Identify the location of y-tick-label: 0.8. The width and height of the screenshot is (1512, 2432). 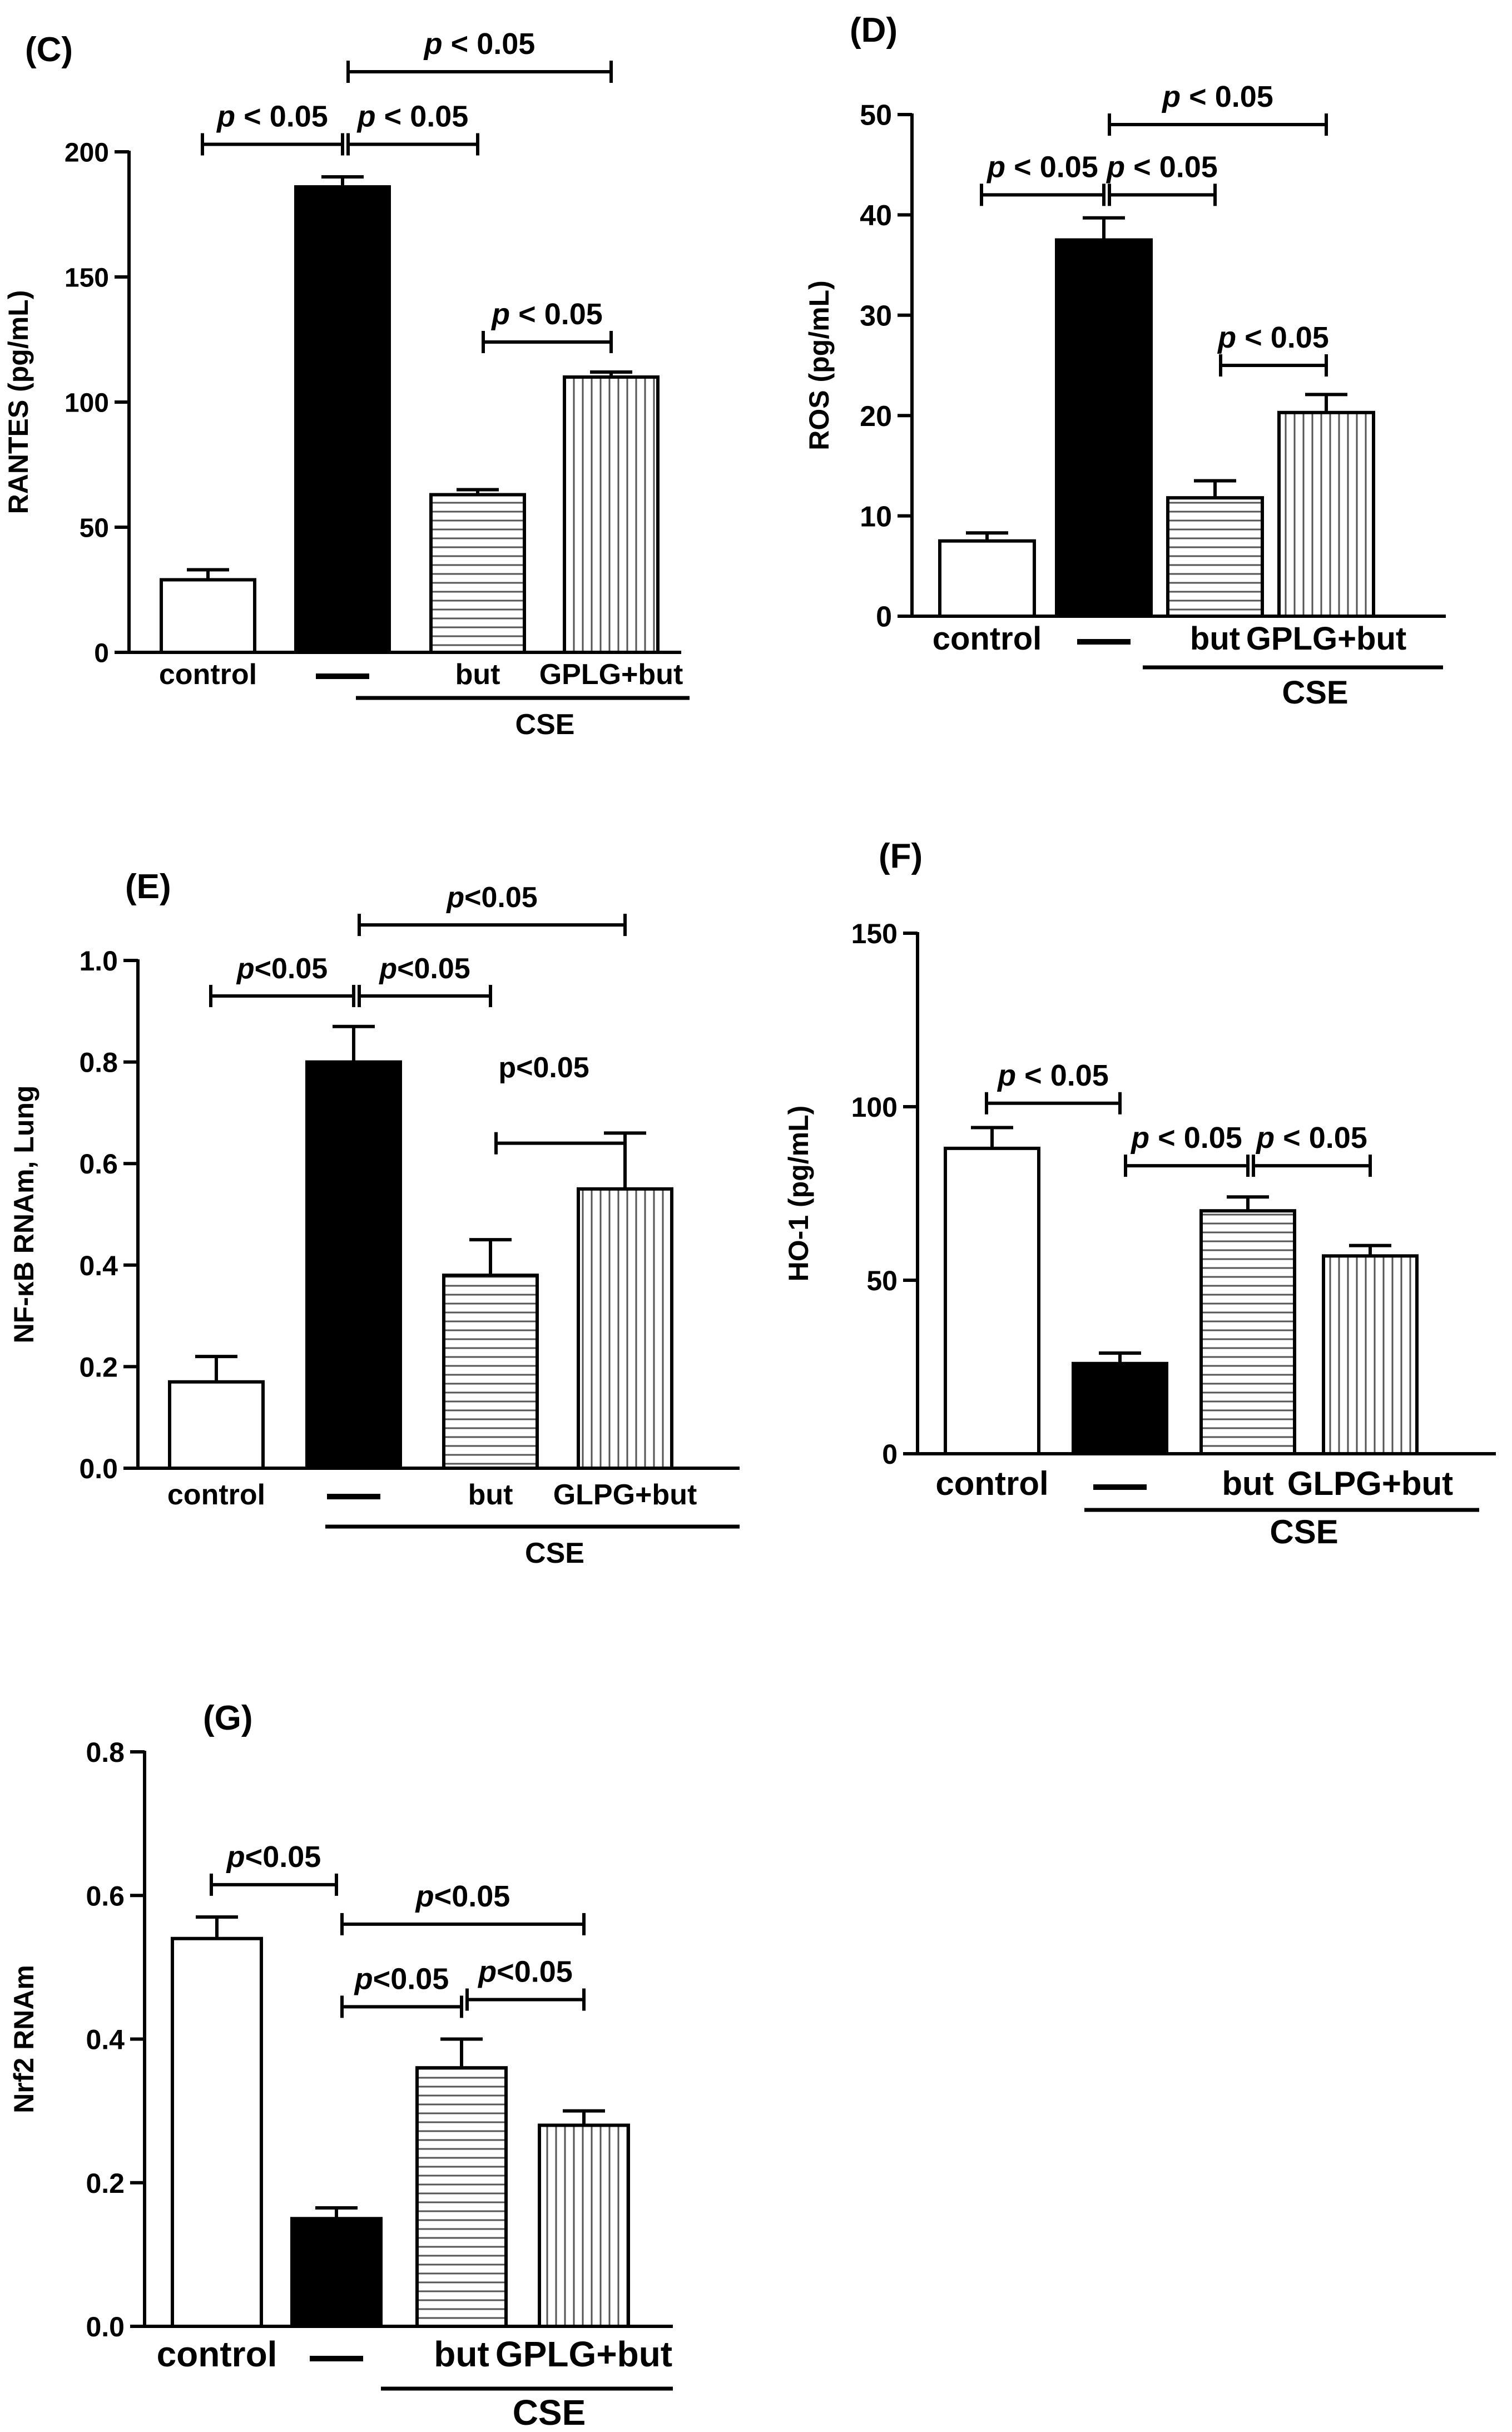
(98, 1062).